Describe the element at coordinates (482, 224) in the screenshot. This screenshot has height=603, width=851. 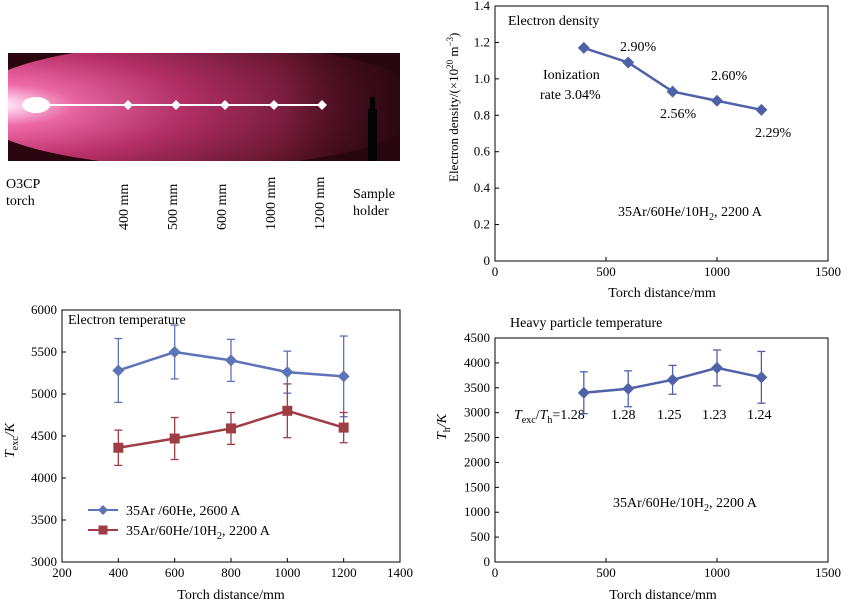
I see `y-tick-label: 0.2` at that location.